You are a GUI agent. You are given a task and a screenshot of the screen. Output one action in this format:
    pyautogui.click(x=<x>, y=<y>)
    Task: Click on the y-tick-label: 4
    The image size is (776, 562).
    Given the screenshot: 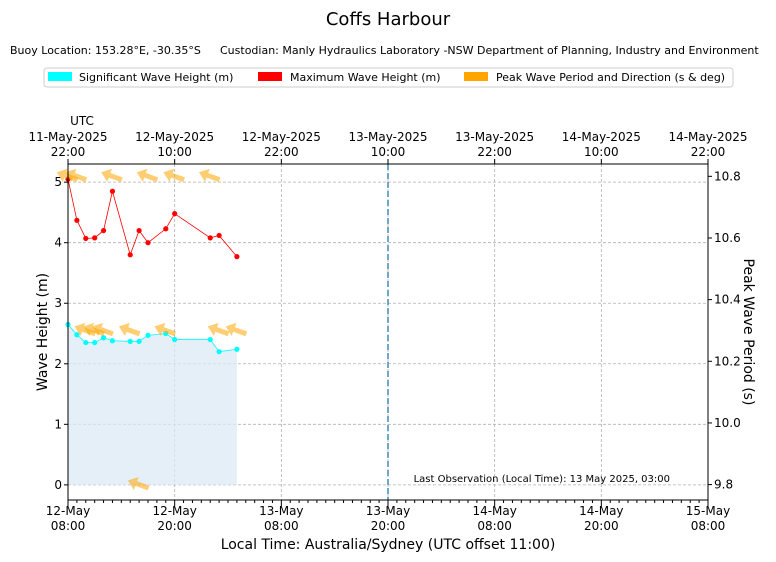 What is the action you would take?
    pyautogui.click(x=58, y=243)
    